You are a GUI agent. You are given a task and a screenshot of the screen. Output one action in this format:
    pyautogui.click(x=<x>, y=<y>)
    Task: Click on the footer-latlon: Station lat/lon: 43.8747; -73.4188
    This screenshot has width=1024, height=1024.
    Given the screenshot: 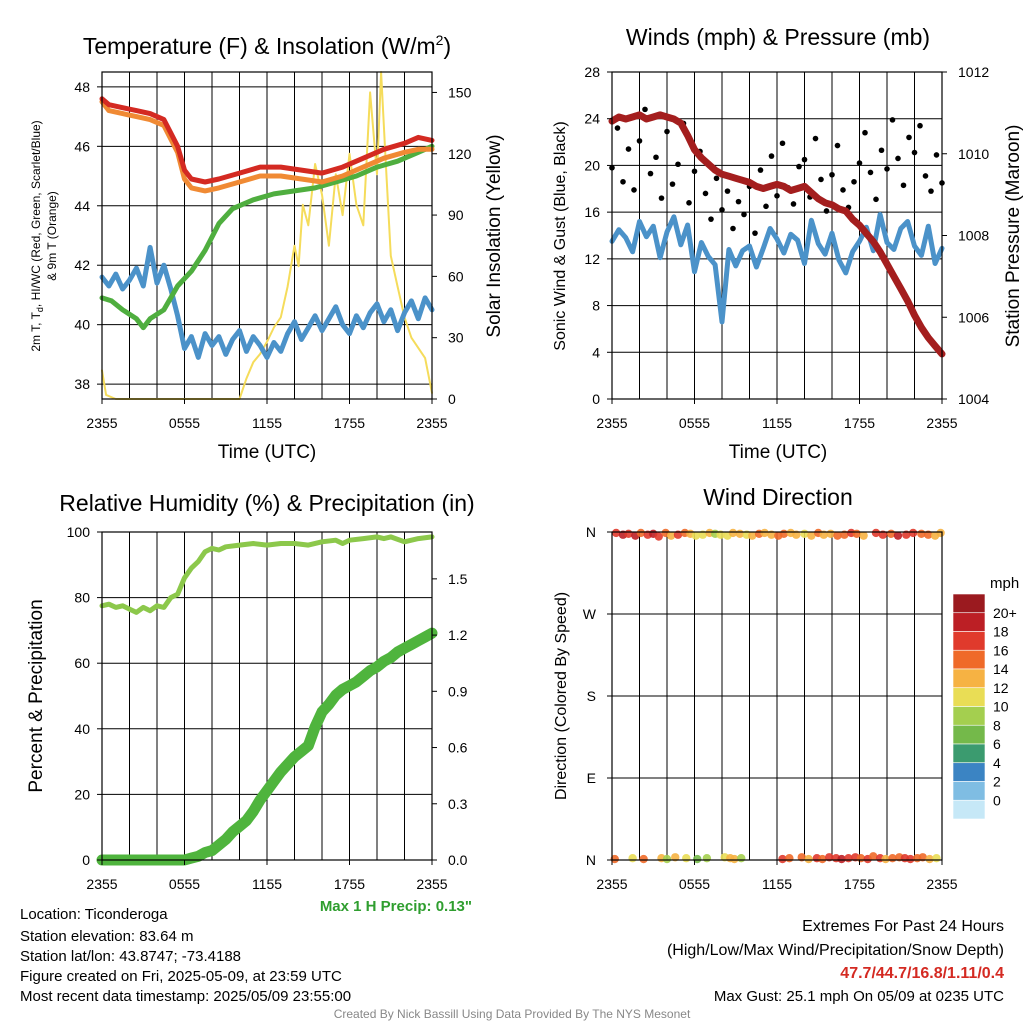 What is the action you would take?
    pyautogui.click(x=131, y=956)
    